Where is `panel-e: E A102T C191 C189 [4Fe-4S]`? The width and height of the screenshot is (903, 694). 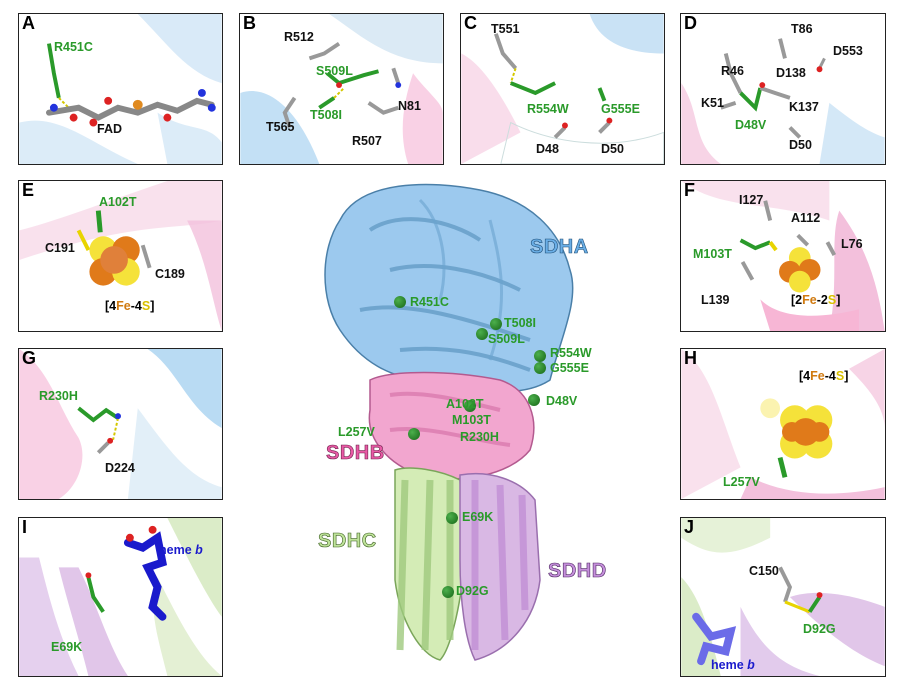 panel-e: E A102T C191 C189 [4Fe-4S] is located at coordinates (120, 256).